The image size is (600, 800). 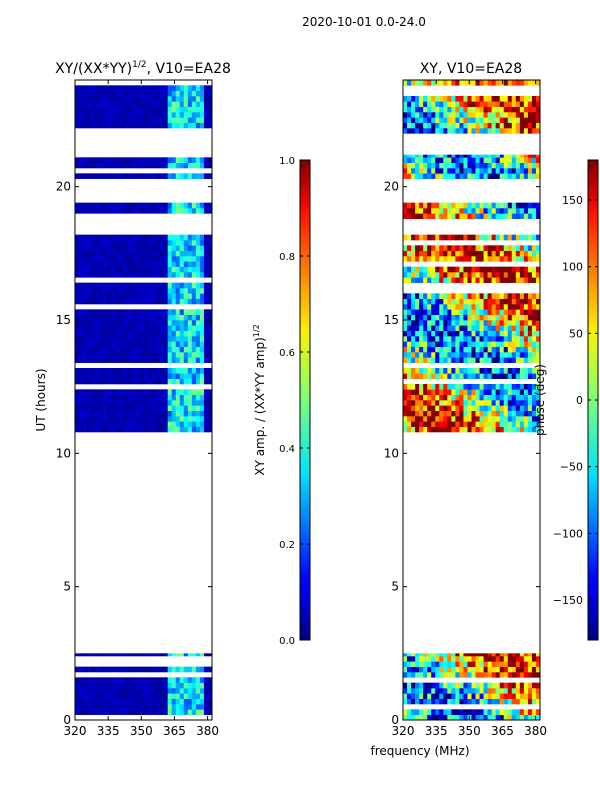 What do you see at coordinates (576, 333) in the screenshot?
I see `colorbar-tick-label: 50` at bounding box center [576, 333].